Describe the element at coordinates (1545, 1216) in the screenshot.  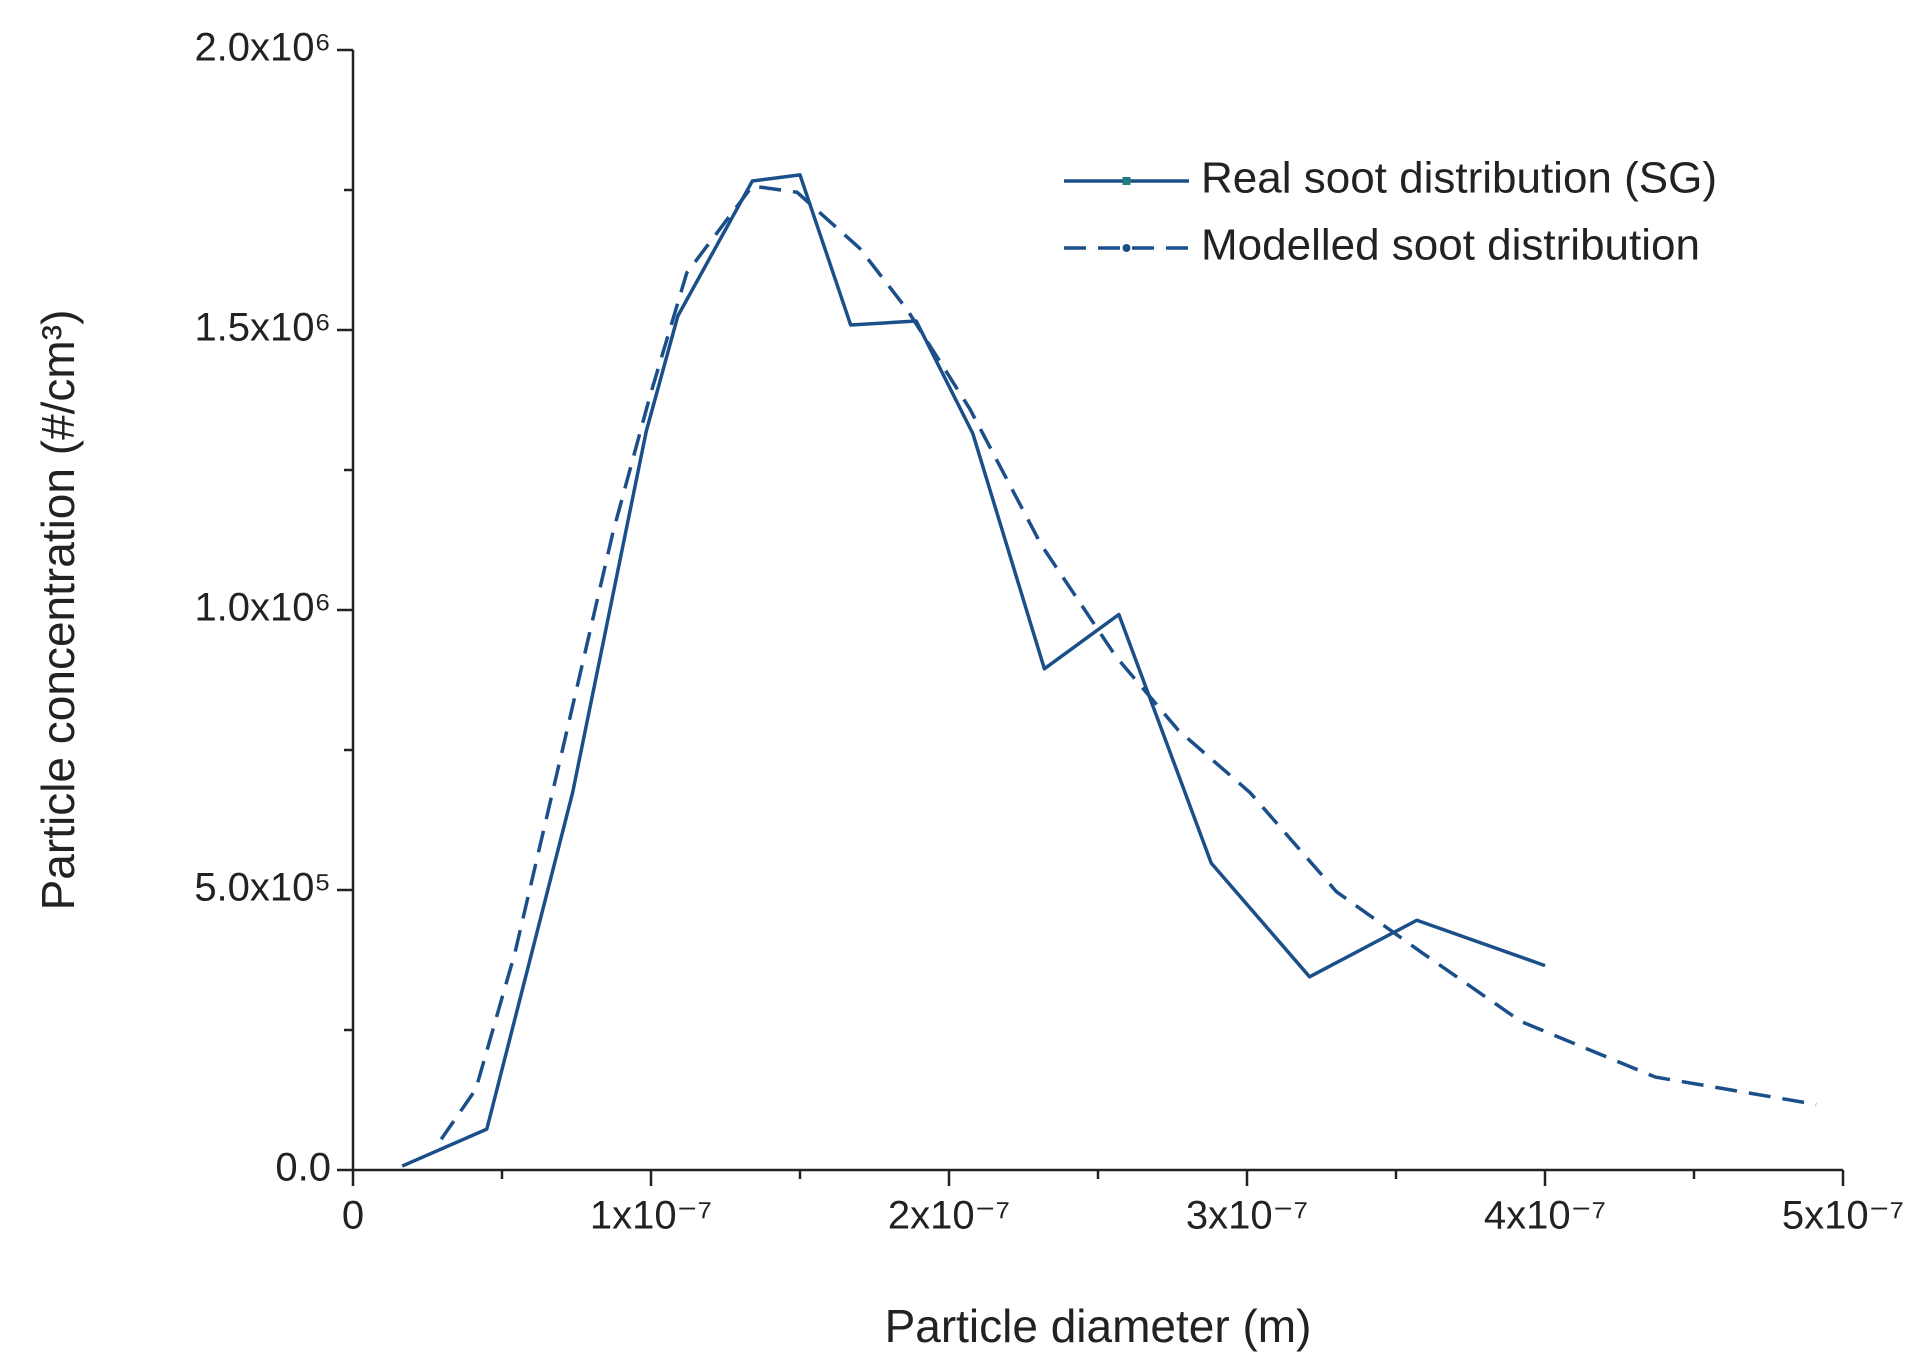
I see `x-tick-label: 4x10⁻⁷` at that location.